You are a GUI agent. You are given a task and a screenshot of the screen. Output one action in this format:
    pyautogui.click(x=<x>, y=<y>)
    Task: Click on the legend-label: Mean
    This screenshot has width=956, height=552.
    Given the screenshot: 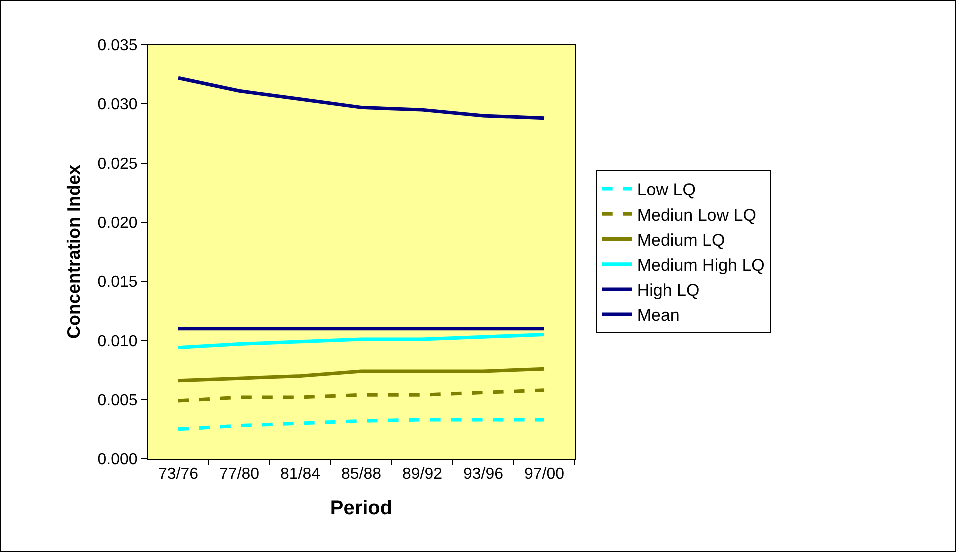 What is the action you would take?
    pyautogui.click(x=658, y=316)
    